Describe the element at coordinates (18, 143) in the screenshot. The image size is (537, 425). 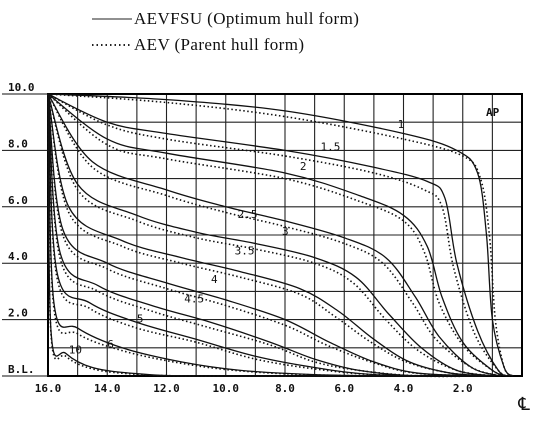
I see `y-tick-label: 8.0` at that location.